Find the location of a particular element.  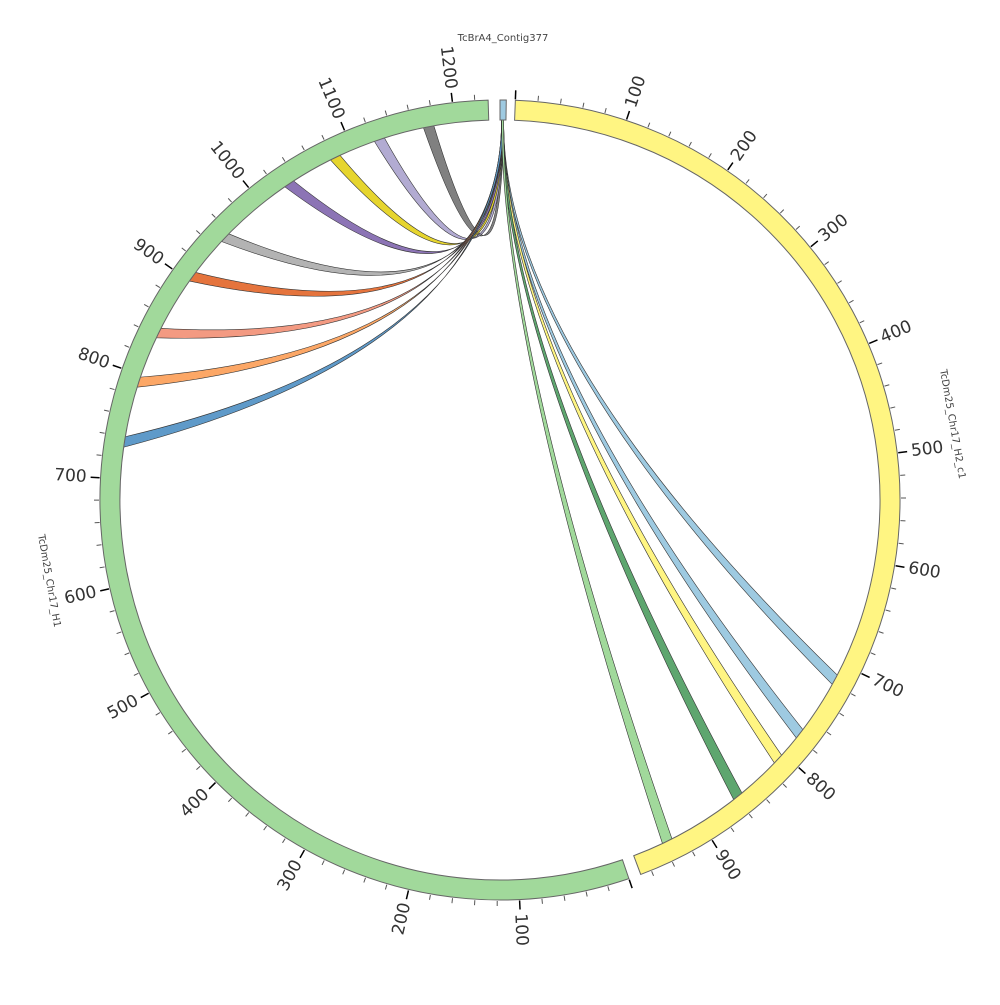

tick-label: 200 is located at coordinates (401, 919).